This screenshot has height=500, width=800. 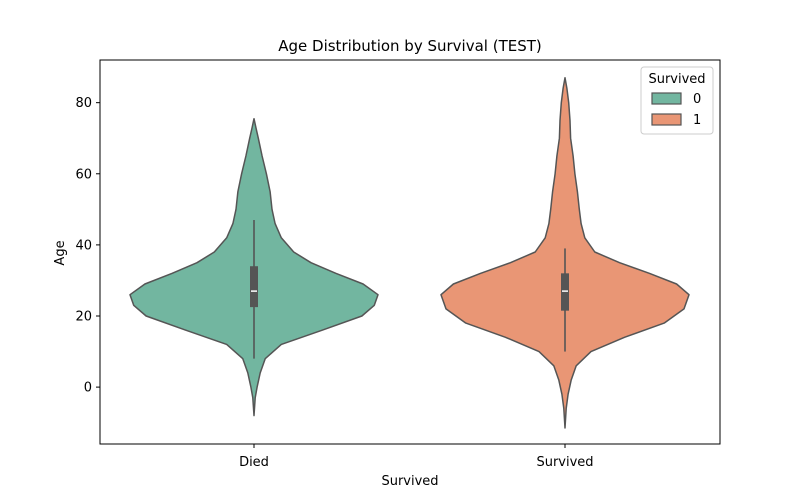 What do you see at coordinates (83, 174) in the screenshot?
I see `y-tick-label: 60` at bounding box center [83, 174].